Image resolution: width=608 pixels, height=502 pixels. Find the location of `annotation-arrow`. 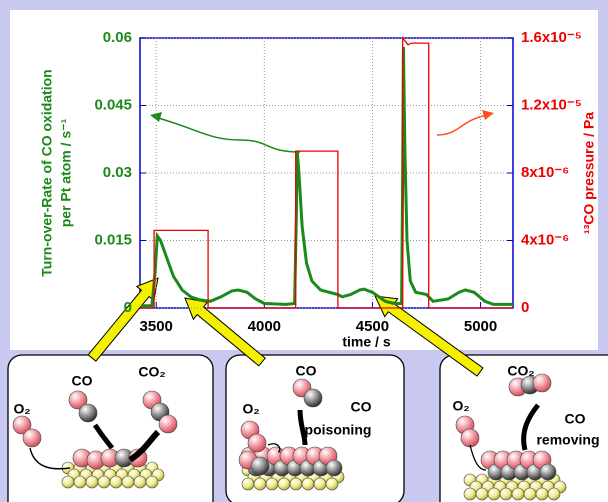

annotation-arrow is located at coordinates (227, 134).